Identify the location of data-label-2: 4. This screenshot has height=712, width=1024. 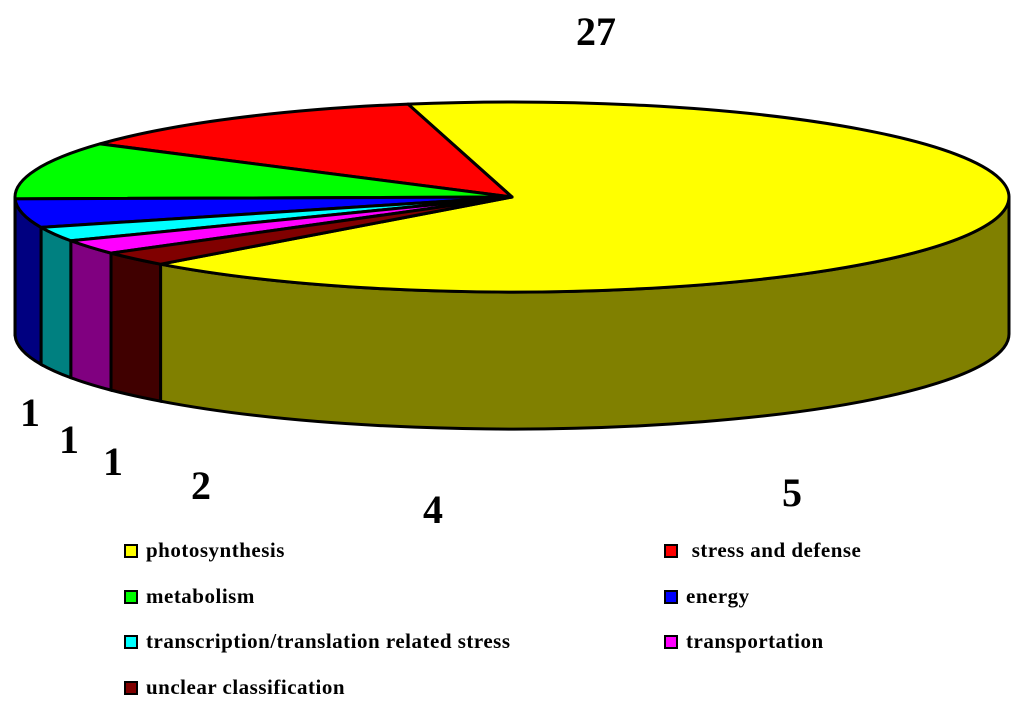
(433, 509).